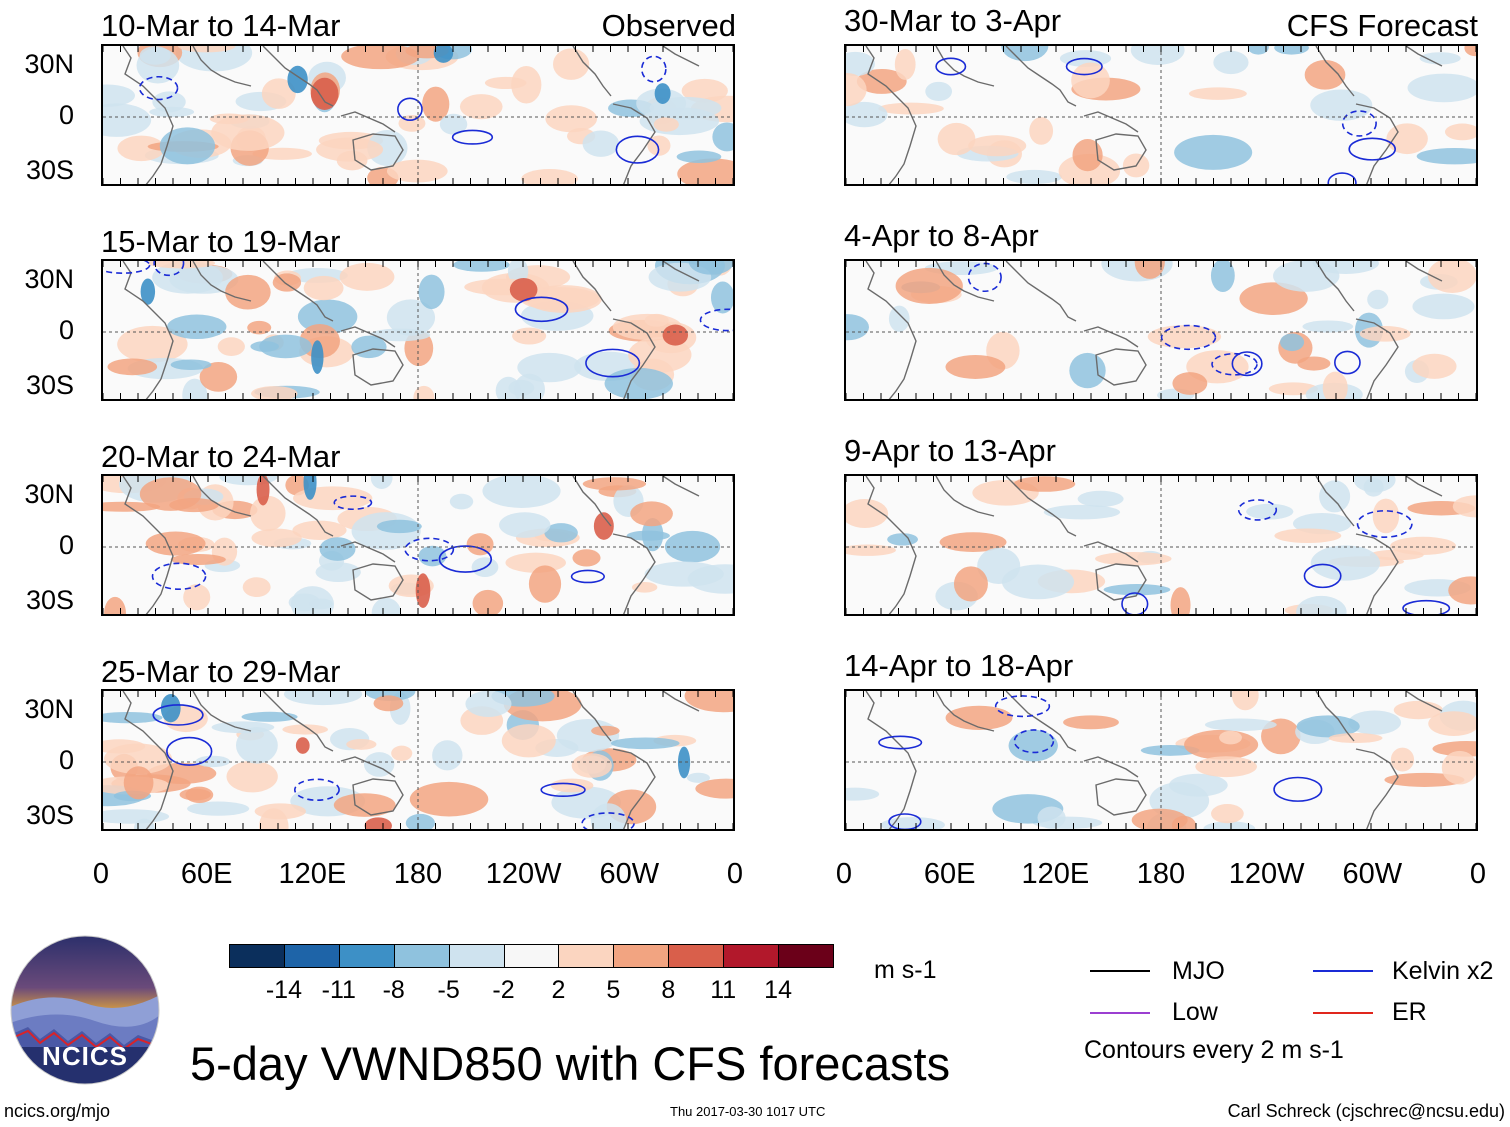 The image size is (1510, 1127). I want to click on lat-30n-4: 30N, so click(49, 709).